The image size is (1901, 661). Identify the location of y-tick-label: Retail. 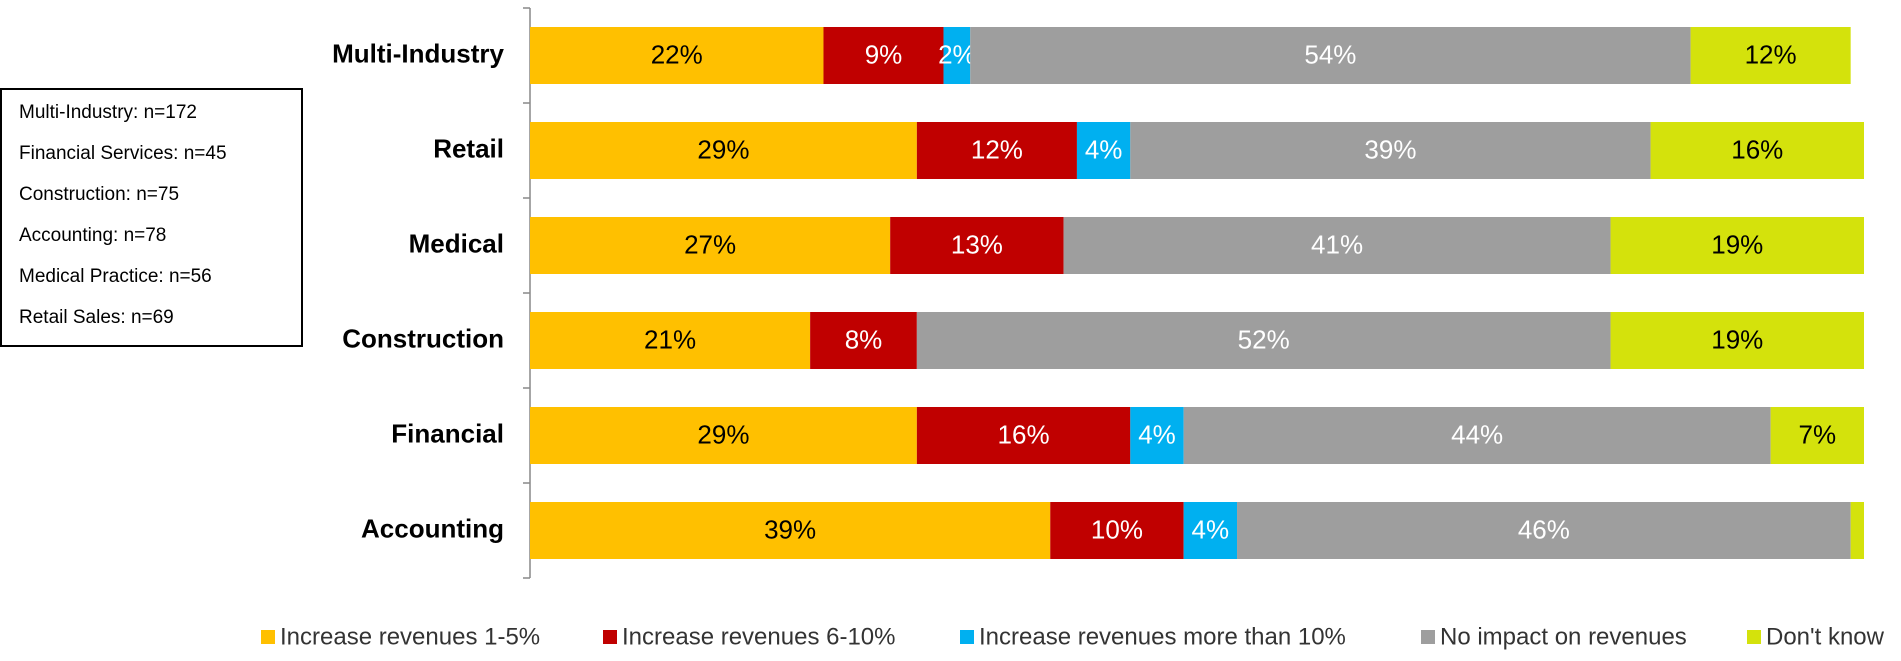
(468, 148).